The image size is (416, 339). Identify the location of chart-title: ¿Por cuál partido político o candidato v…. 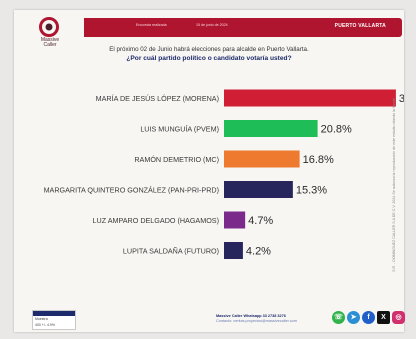
(209, 58).